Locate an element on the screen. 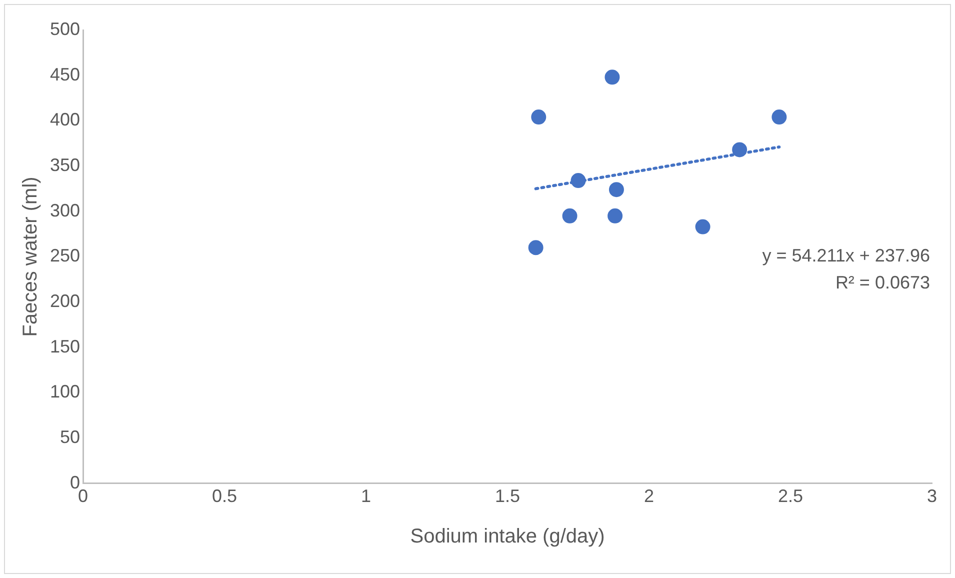 This screenshot has width=955, height=578. x-tick-label: 3 is located at coordinates (932, 496).